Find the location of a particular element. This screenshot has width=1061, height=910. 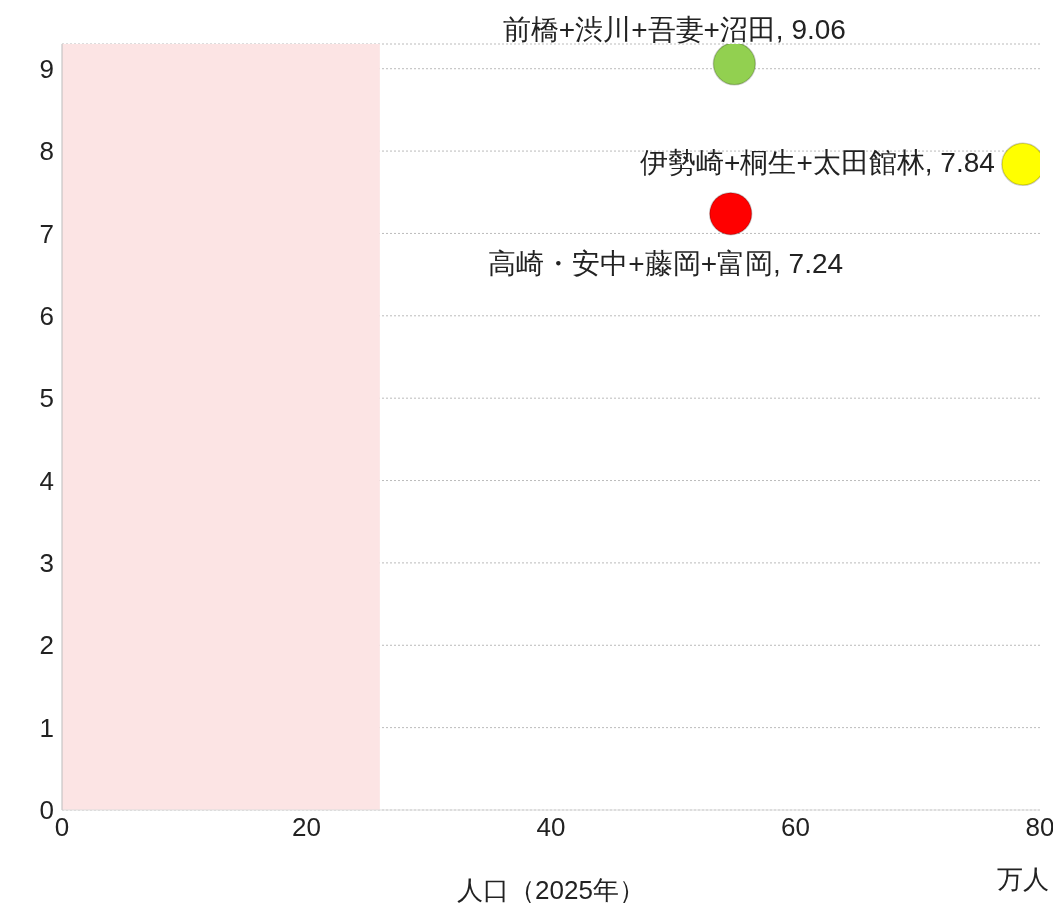

y-tick-label: 3 is located at coordinates (46, 563).